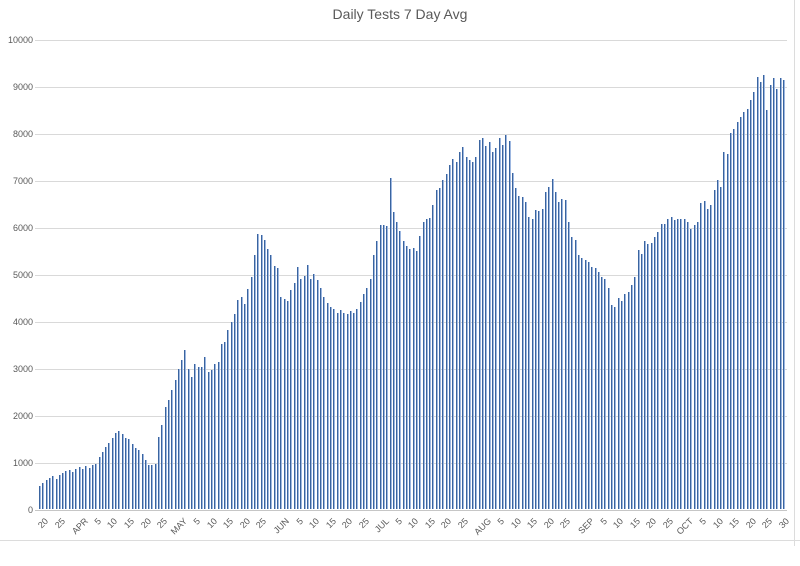 This screenshot has width=800, height=566. What do you see at coordinates (30, 510) in the screenshot?
I see `y-axis-tick-label: 0` at bounding box center [30, 510].